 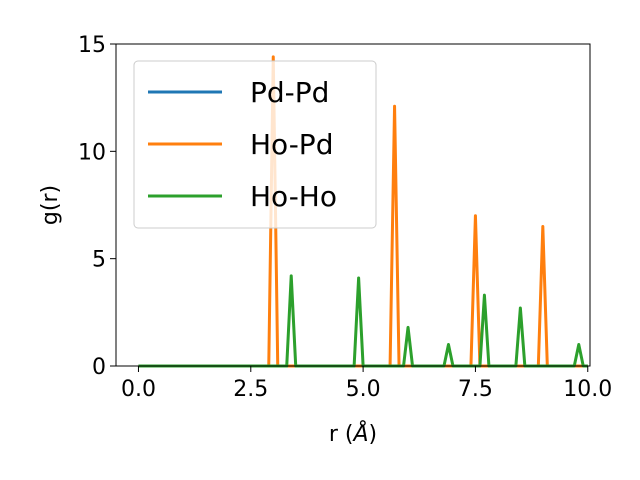 What do you see at coordinates (92, 45) in the screenshot?
I see `y-tick-label: 15` at bounding box center [92, 45].